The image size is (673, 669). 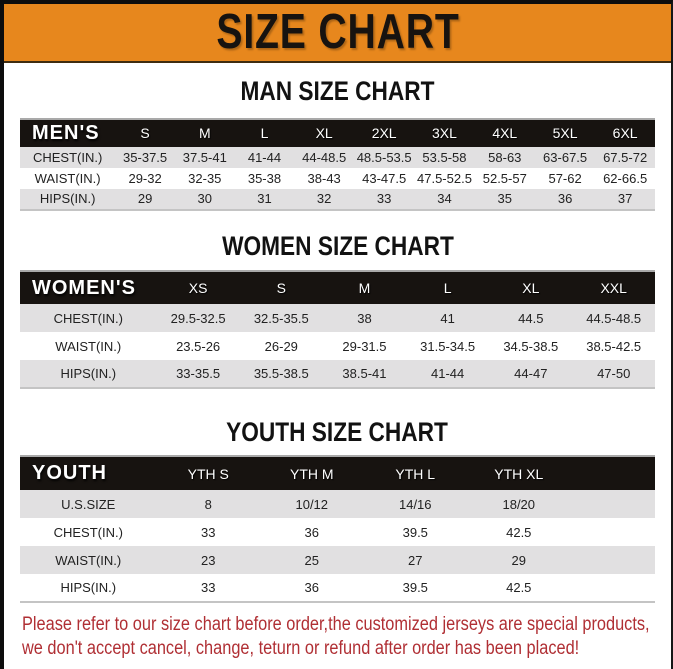 What do you see at coordinates (505, 199) in the screenshot?
I see `measurement-cell: 35` at bounding box center [505, 199].